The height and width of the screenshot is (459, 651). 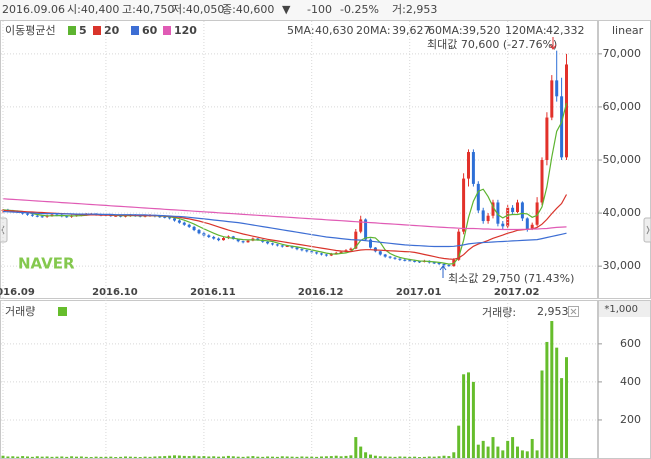 What do you see at coordinates (359, 9) in the screenshot?
I see `info-item: -0.25%` at bounding box center [359, 9].